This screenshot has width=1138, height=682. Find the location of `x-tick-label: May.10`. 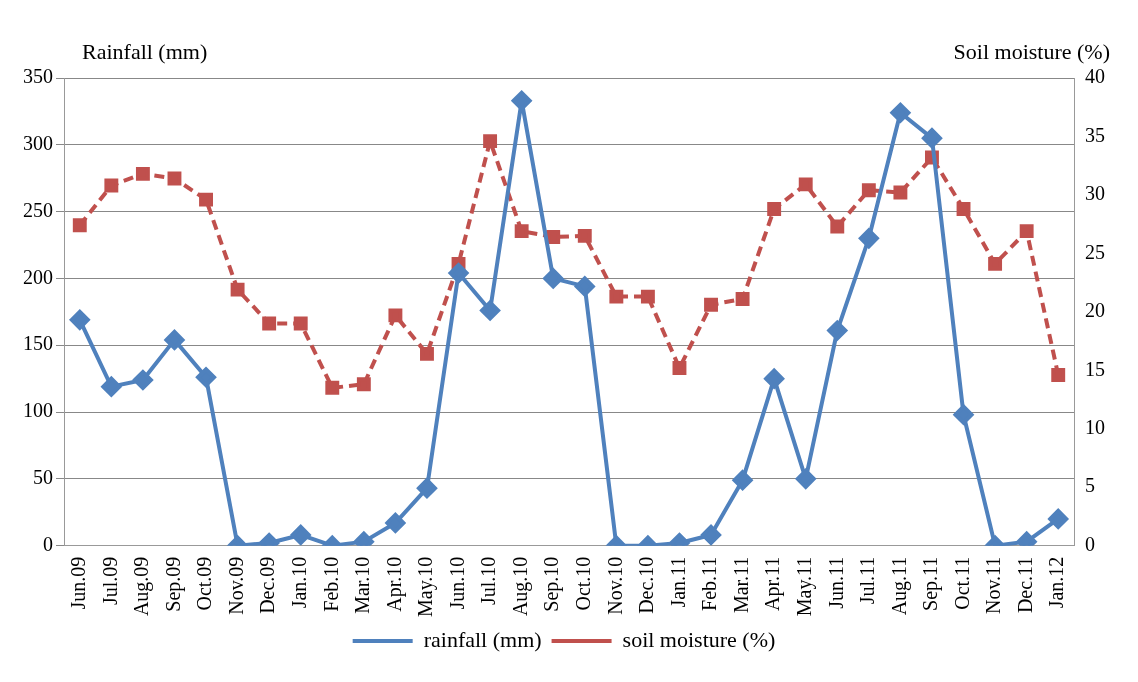

x-tick-label: May.10 is located at coordinates (426, 587).